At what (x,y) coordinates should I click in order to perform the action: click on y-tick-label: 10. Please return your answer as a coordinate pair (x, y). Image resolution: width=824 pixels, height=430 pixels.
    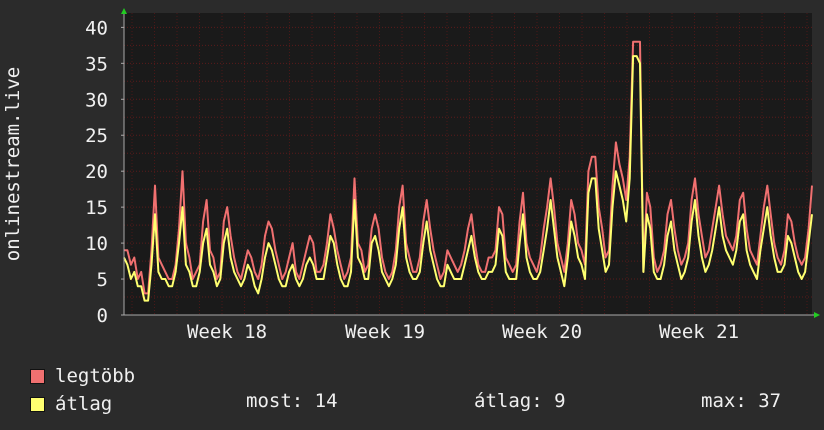
    Looking at the image, I should click on (96, 244).